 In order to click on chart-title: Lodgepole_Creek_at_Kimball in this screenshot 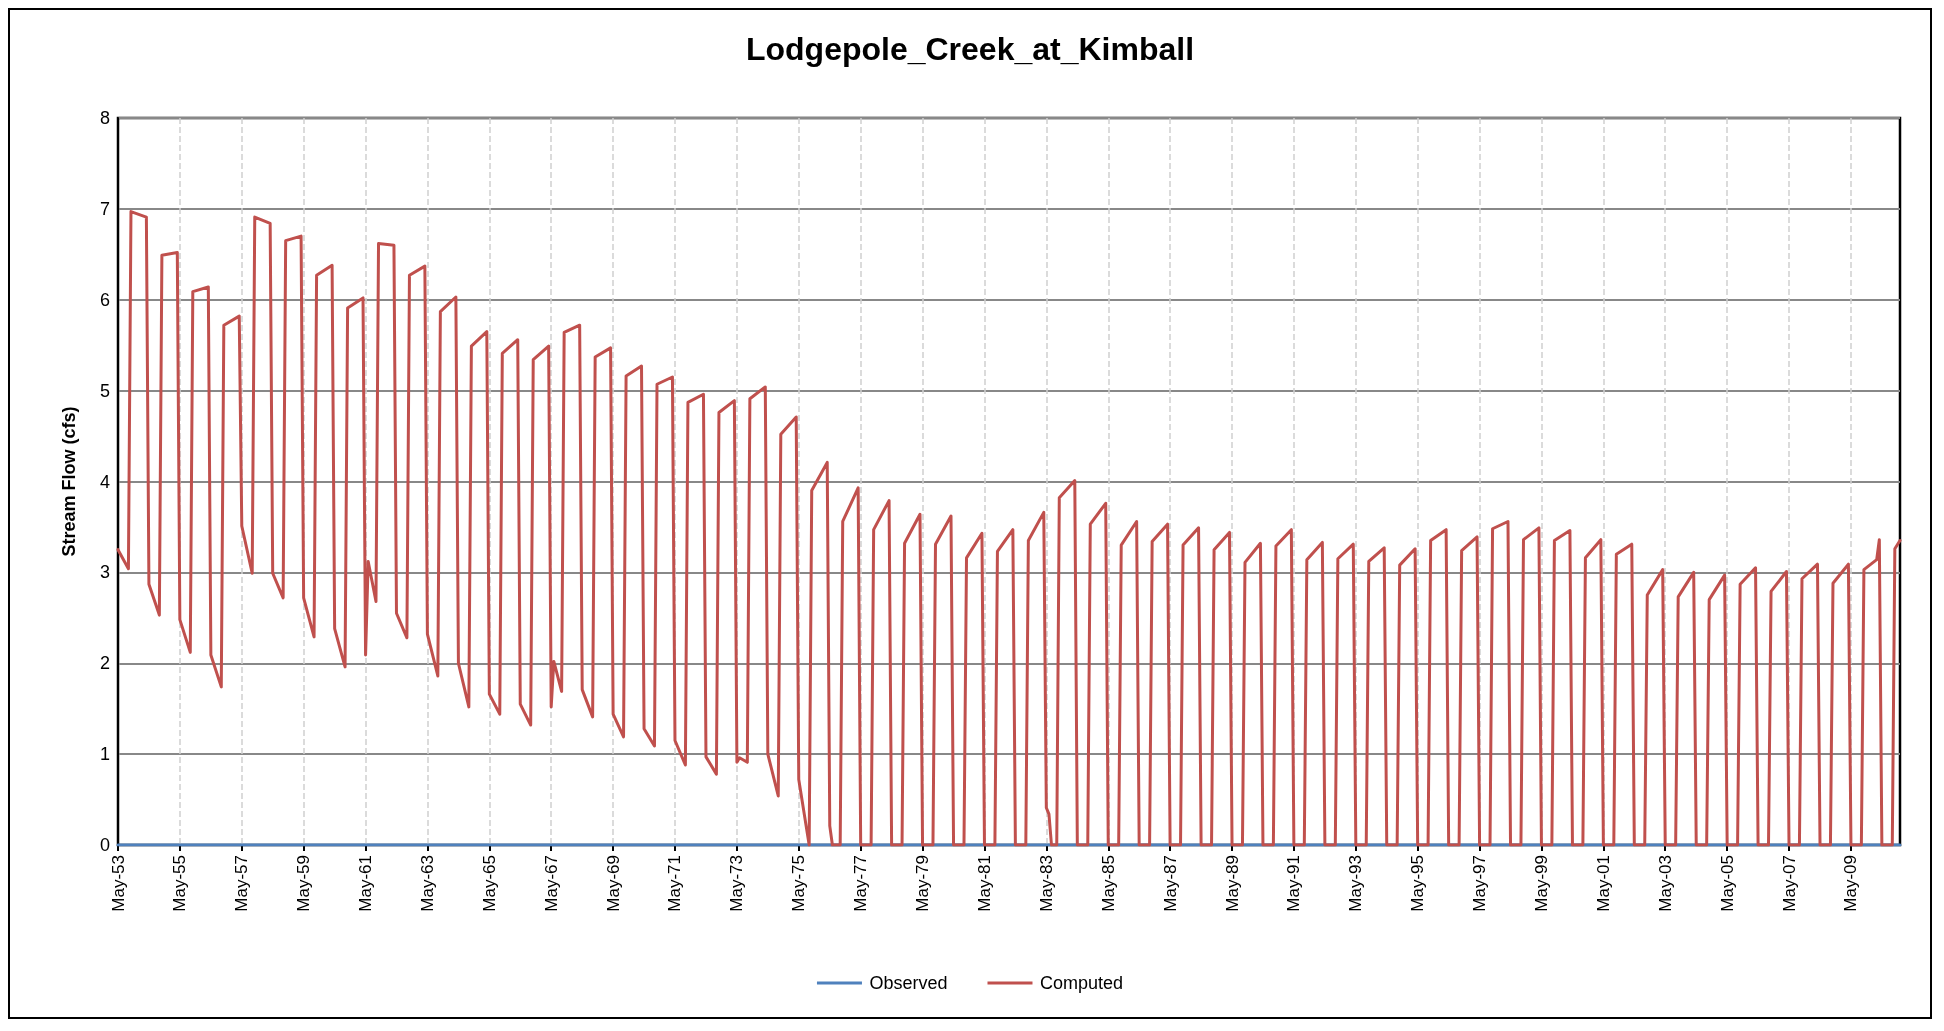, I will do `click(970, 49)`.